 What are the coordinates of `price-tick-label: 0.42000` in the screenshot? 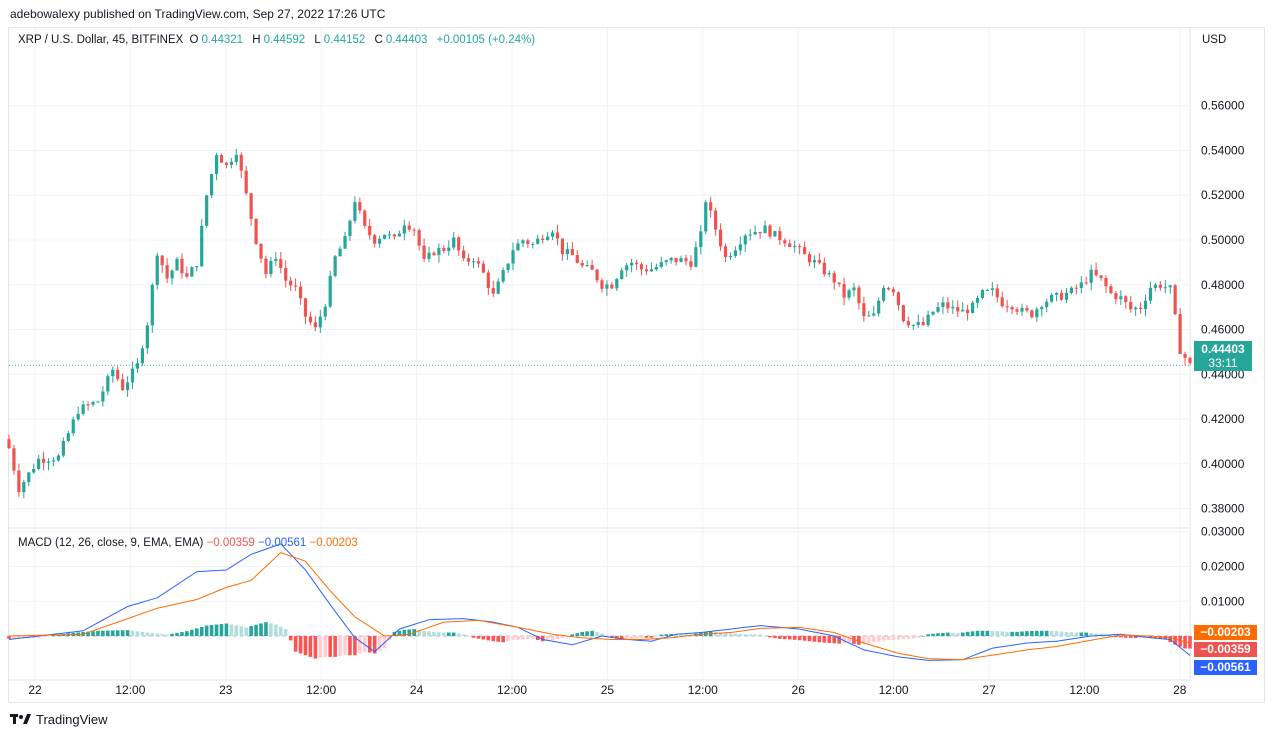 It's located at (1223, 419).